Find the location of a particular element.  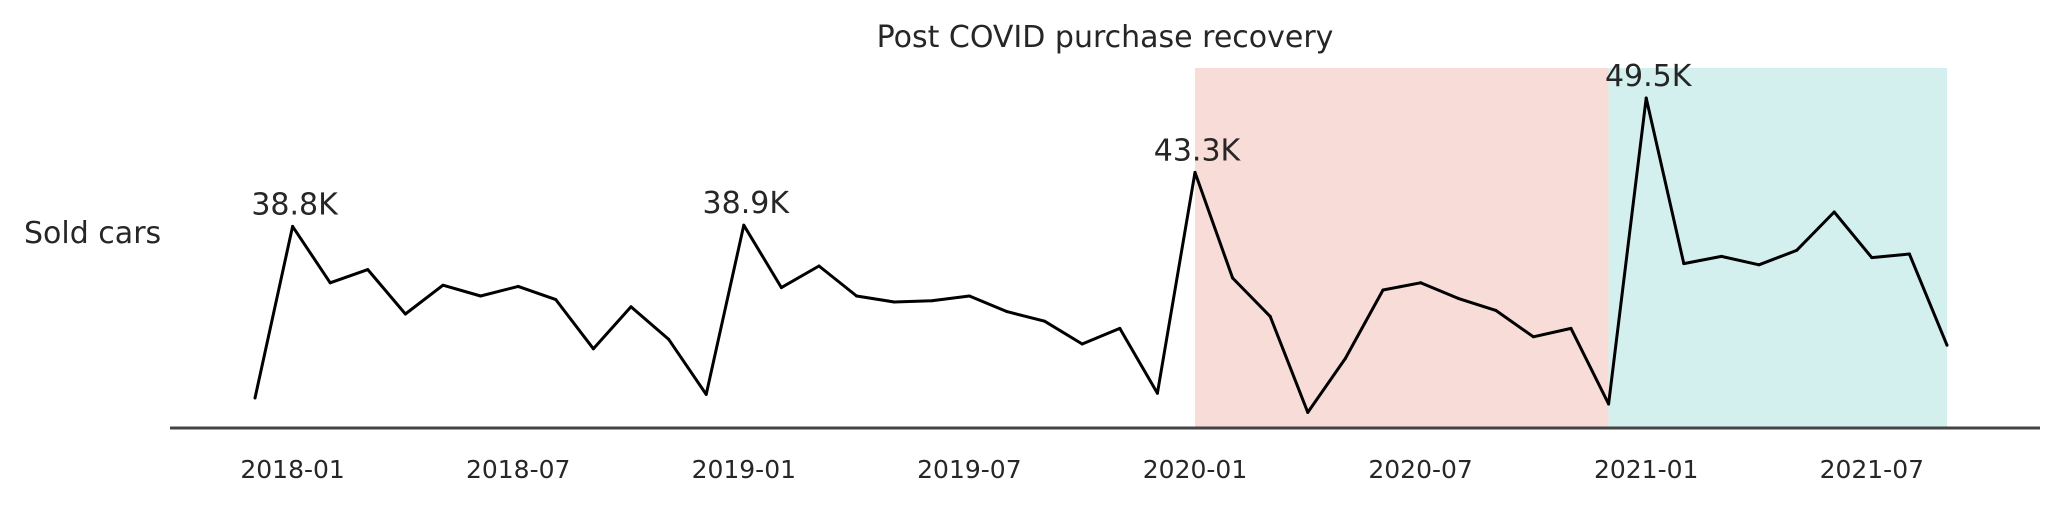

x-tick-label: 2018-07 is located at coordinates (518, 469).